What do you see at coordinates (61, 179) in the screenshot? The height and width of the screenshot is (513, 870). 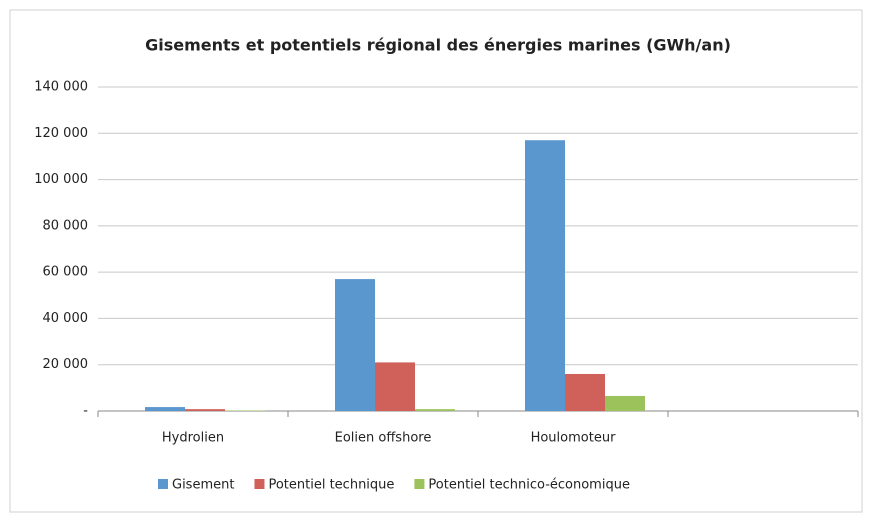 I see `y-tick-label: 100 000` at bounding box center [61, 179].